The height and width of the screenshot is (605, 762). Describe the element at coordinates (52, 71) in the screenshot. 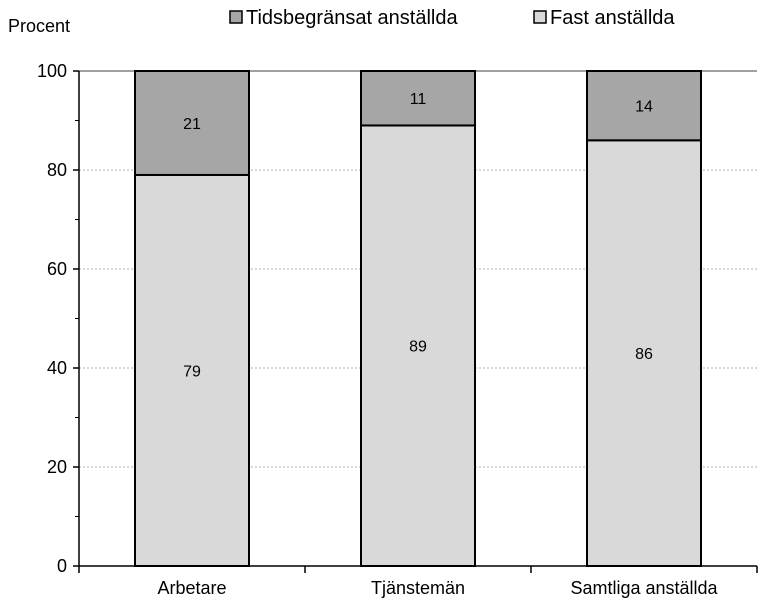

I see `y-tick-label: 100` at that location.